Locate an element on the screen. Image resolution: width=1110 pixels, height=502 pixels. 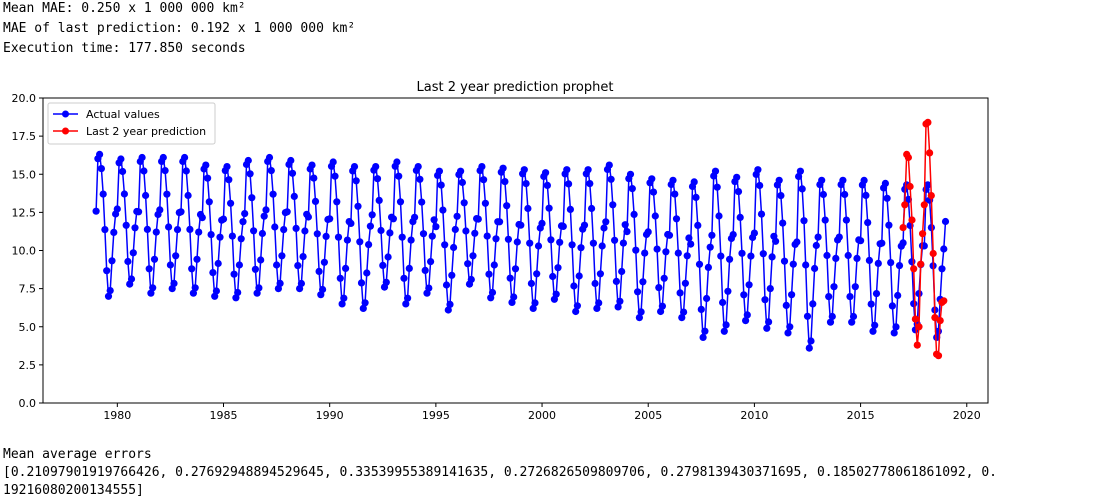
legend-box is located at coordinates (131, 123).